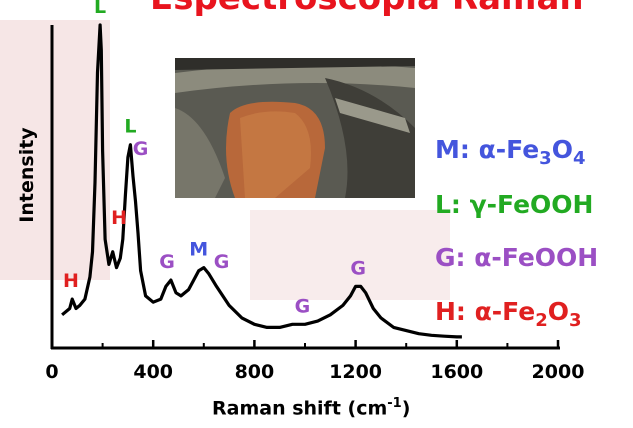 Image resolution: width=633 pixels, height=428 pixels. I want to click on legend-item-h: H: α-Fe2O3, so click(508, 314).